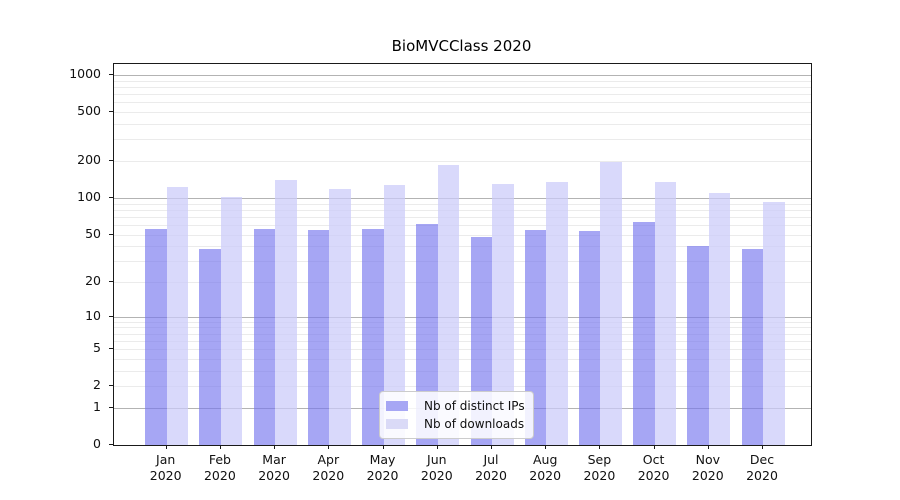 The image size is (900, 500). What do you see at coordinates (328, 467) in the screenshot?
I see `x-tick-label: Apr 2020` at bounding box center [328, 467].